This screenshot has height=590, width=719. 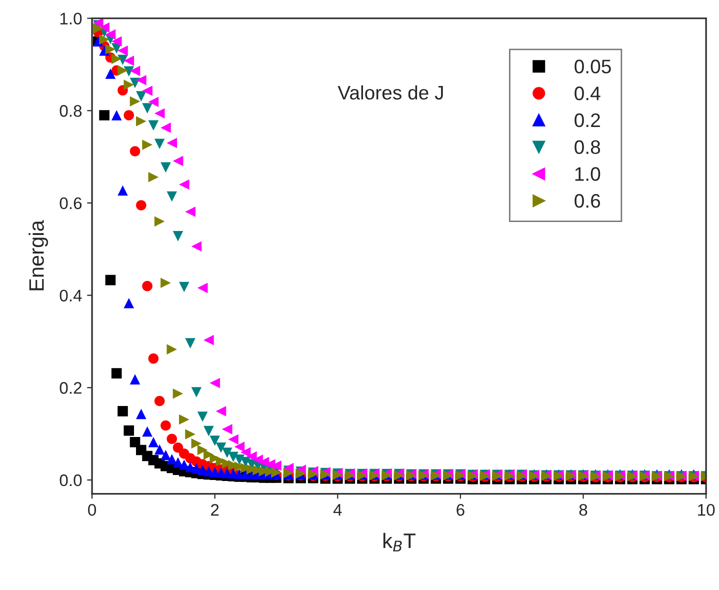 What do you see at coordinates (587, 201) in the screenshot?
I see `legend-label: 0.6` at bounding box center [587, 201].